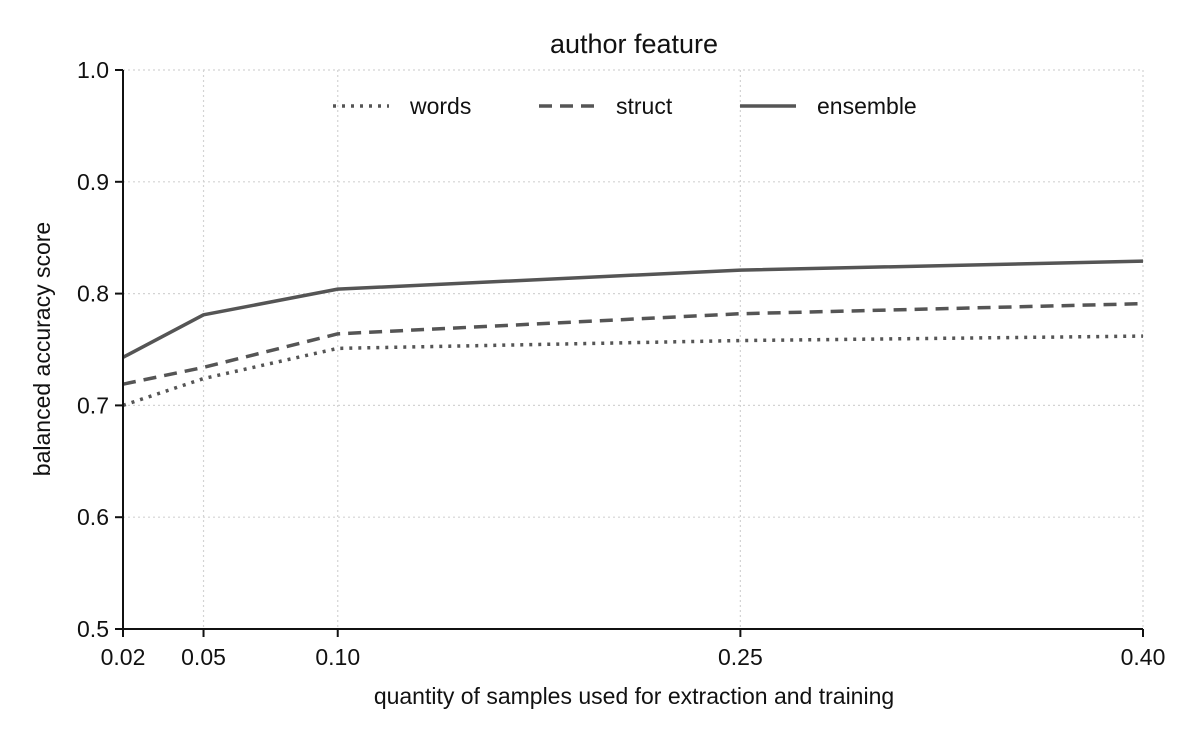 The image size is (1200, 741). I want to click on y-tick-label: 0.6, so click(93, 517).